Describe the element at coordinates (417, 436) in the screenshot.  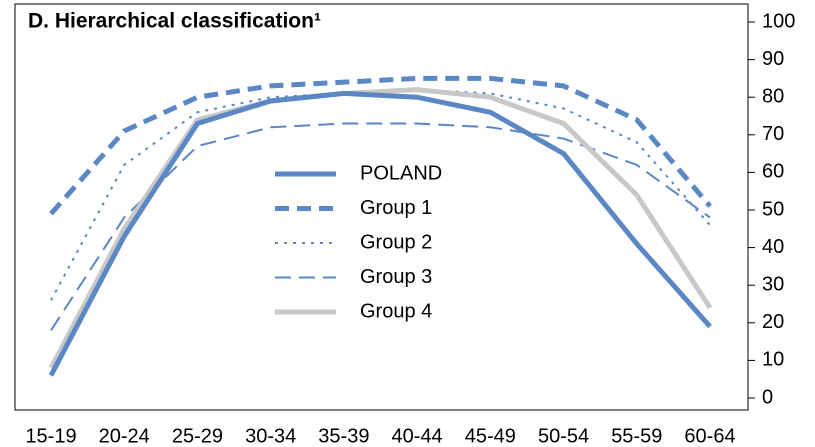
I see `x-tick-label: 40-44` at that location.